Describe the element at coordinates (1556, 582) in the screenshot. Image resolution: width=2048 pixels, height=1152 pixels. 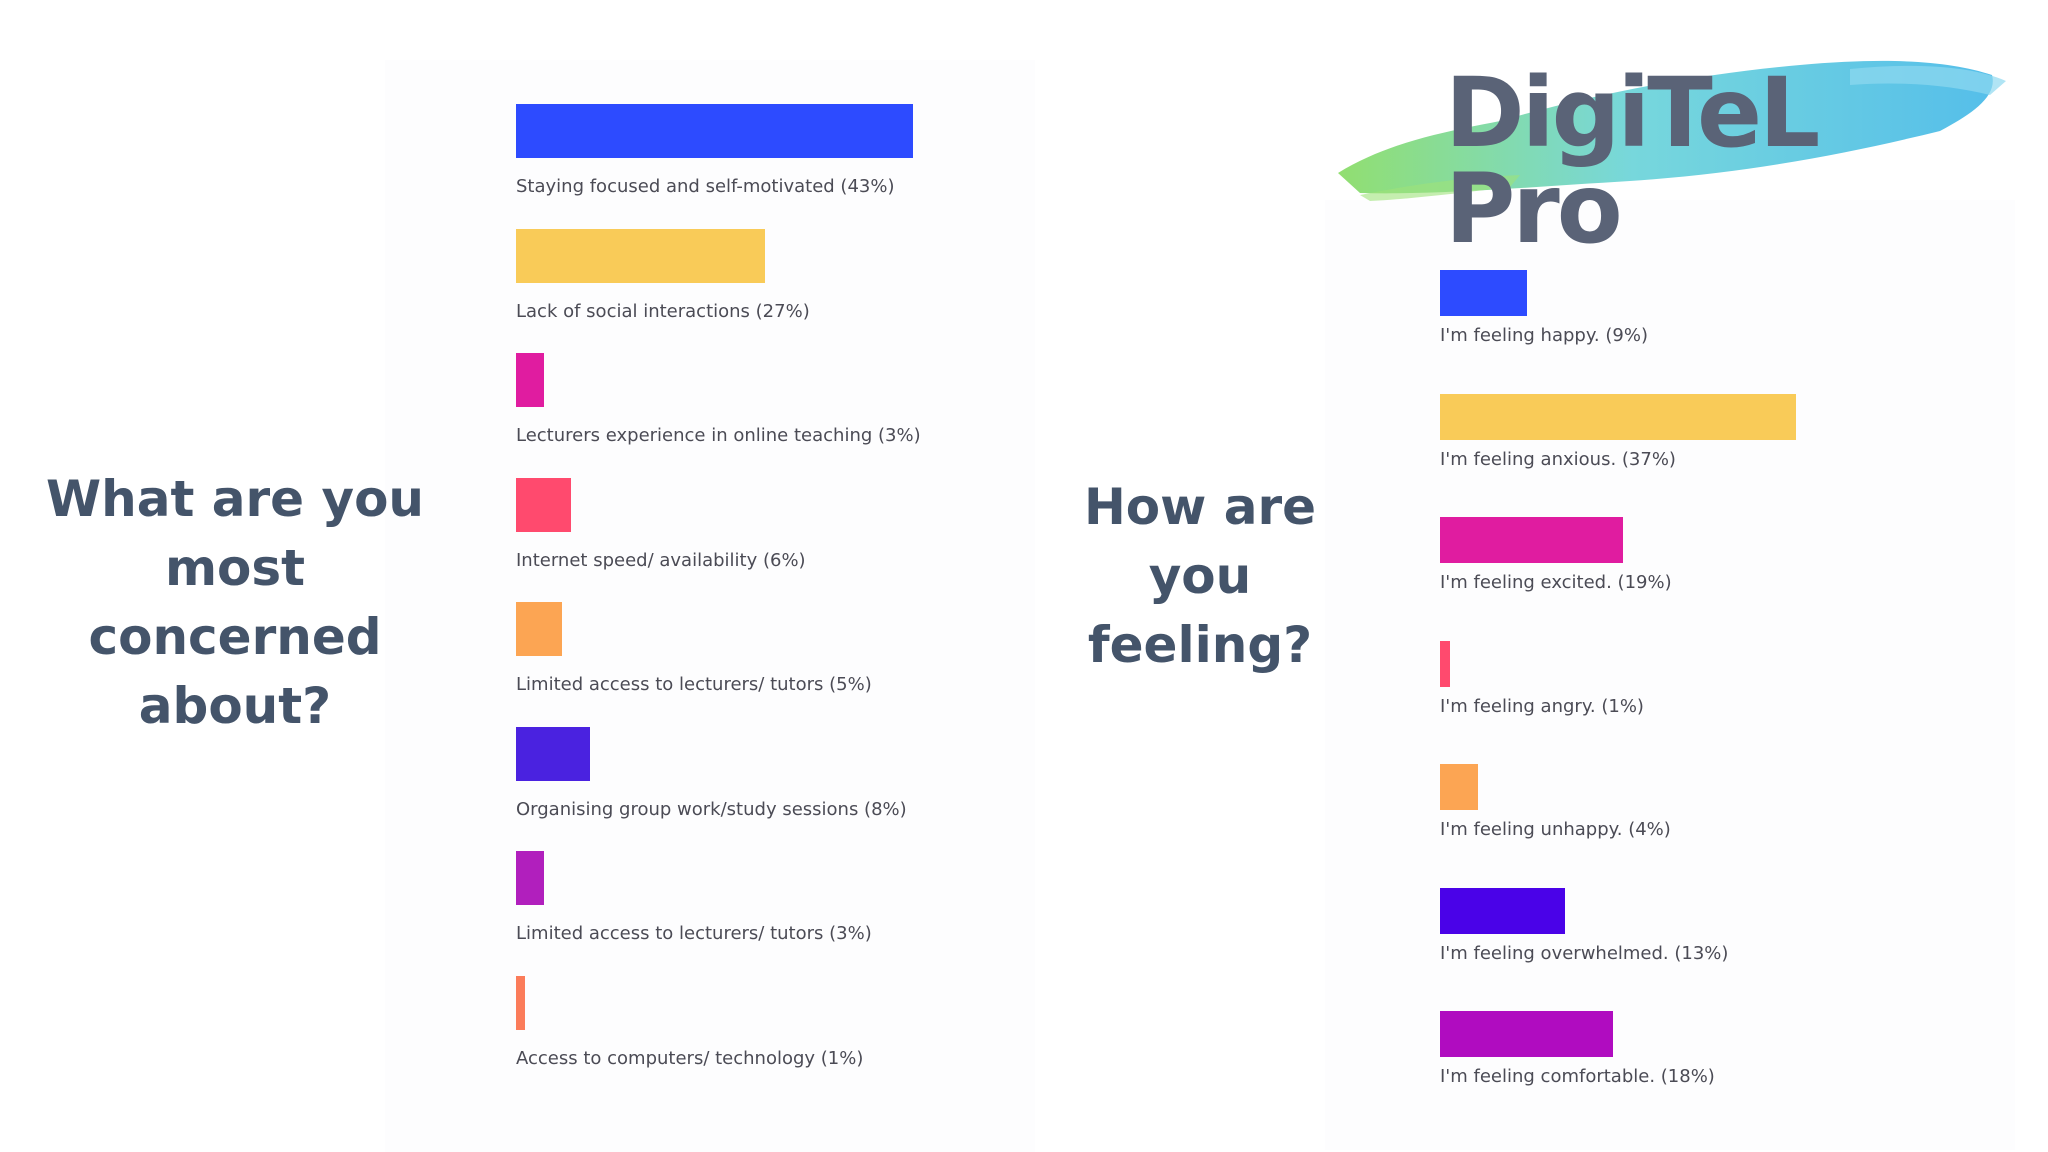
I see `bar-label-3: I'm feeling excited. (19%)` at that location.